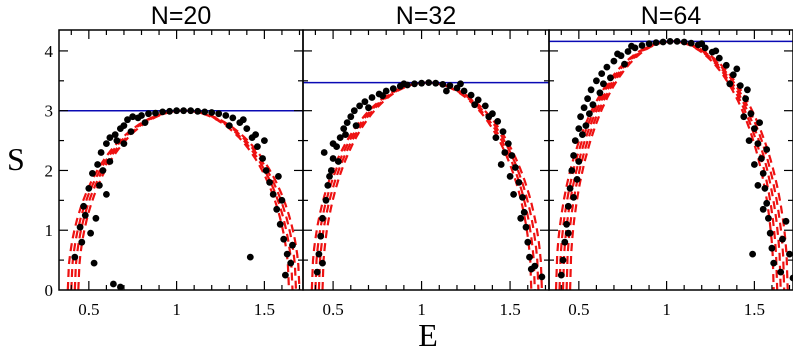 The height and width of the screenshot is (351, 793). What do you see at coordinates (49, 111) in the screenshot?
I see `y-tick-label: 3` at bounding box center [49, 111].